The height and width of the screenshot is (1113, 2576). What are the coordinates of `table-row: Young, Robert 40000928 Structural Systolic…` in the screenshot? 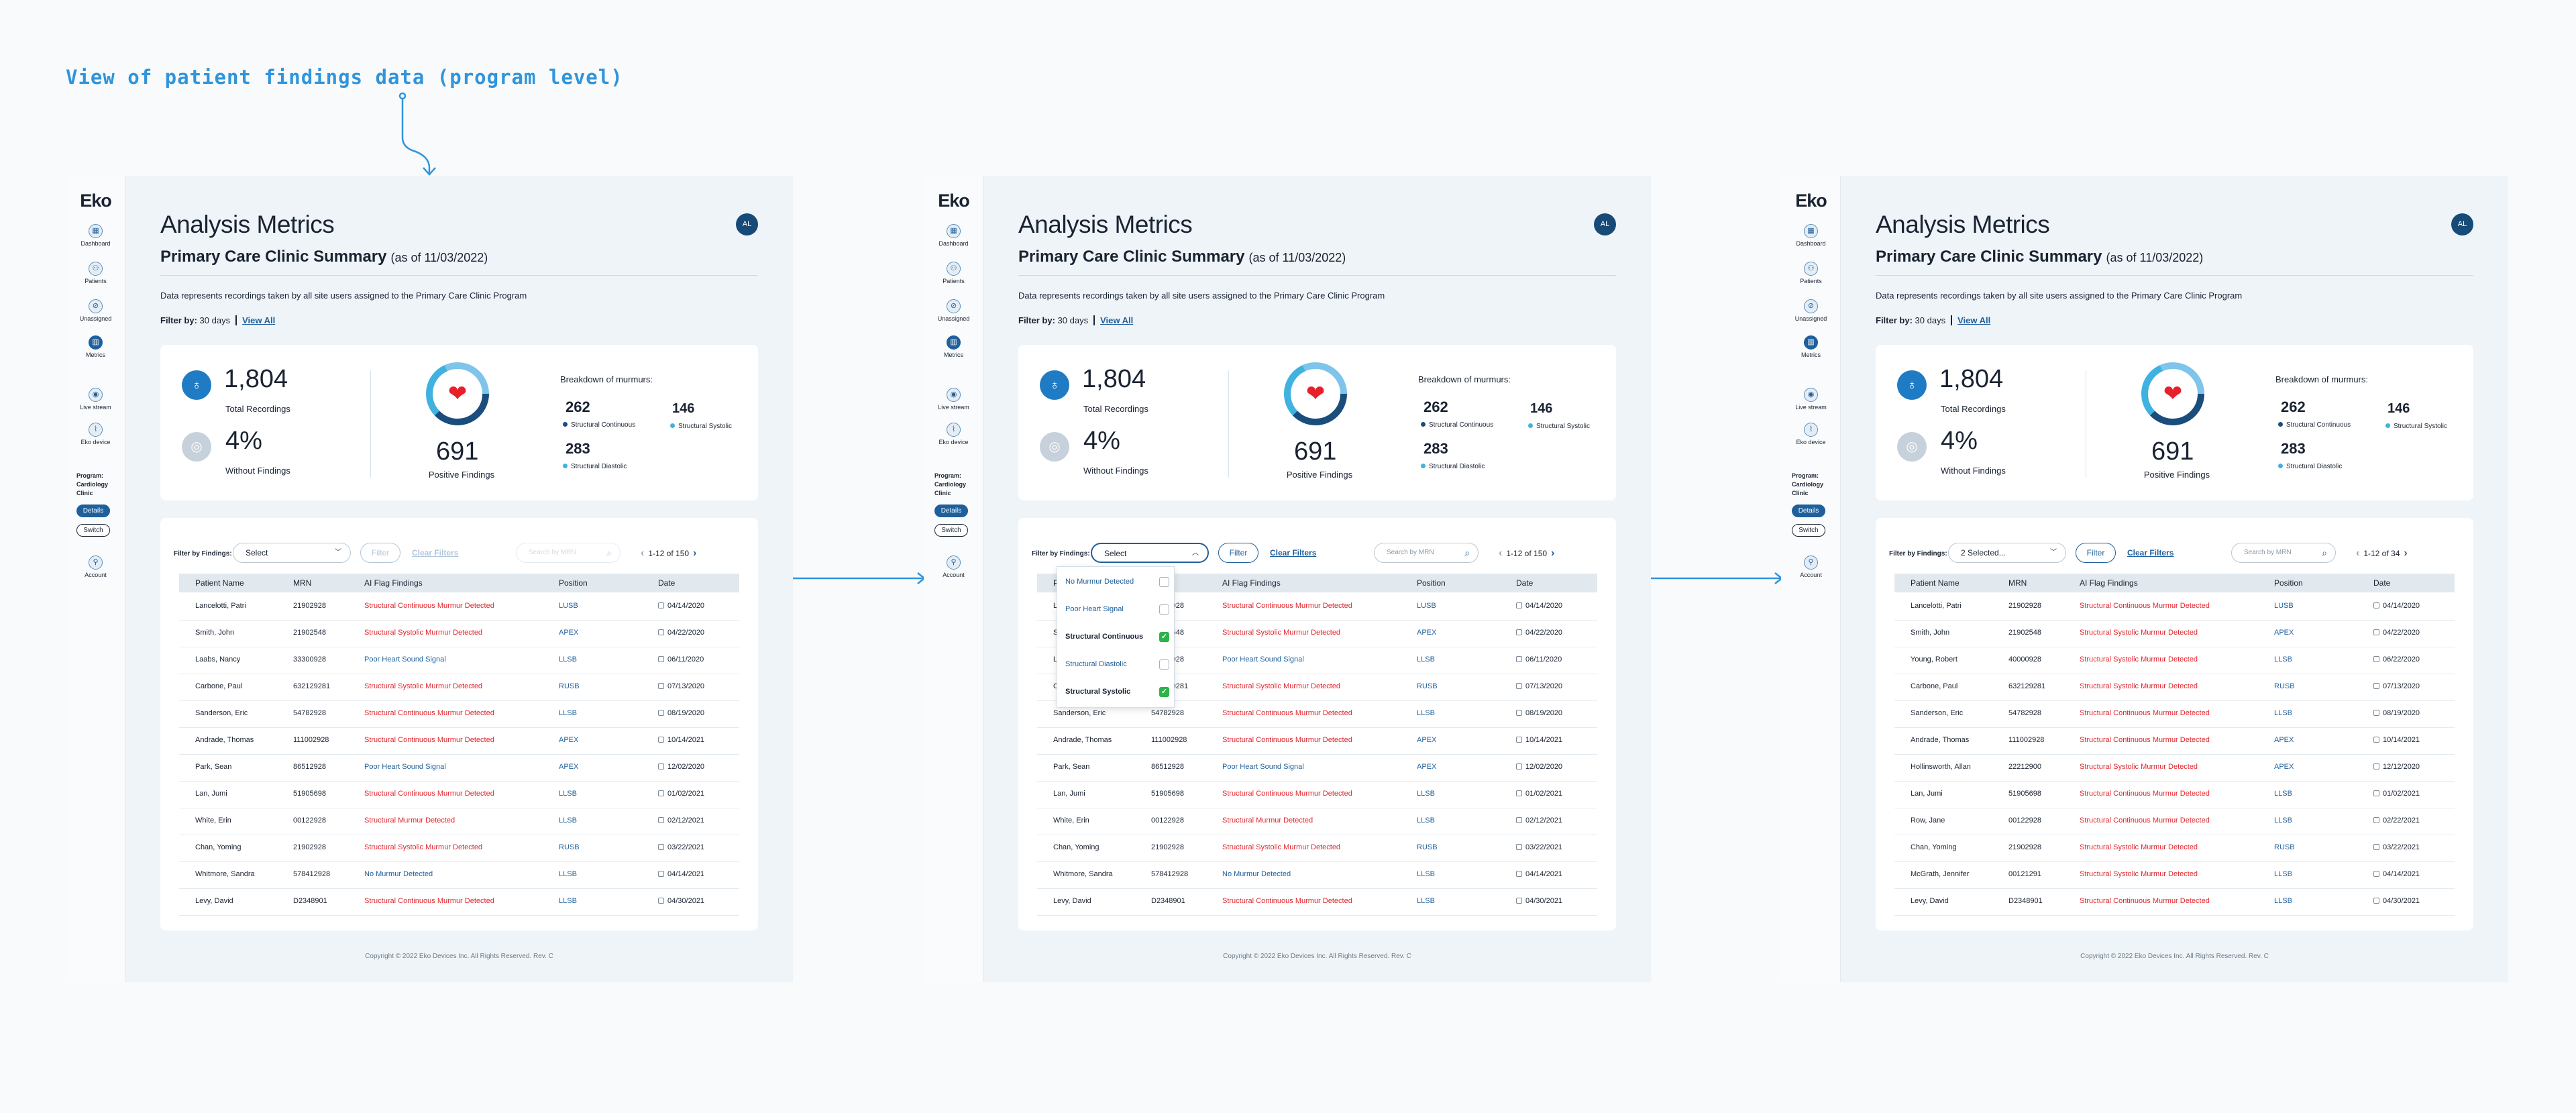 It's located at (2174, 660).